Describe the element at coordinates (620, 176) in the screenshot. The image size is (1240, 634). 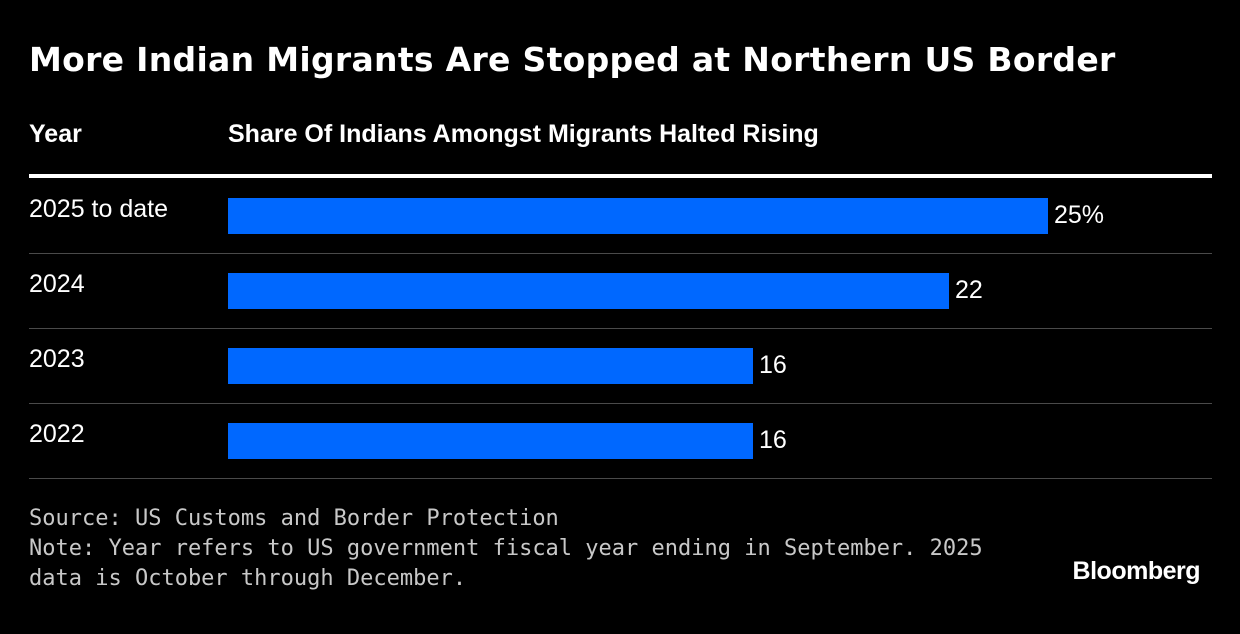
I see `header-rule` at that location.